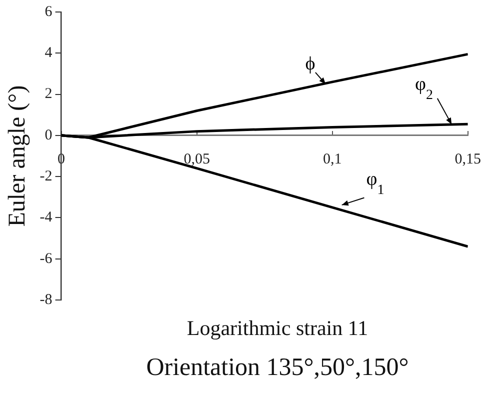  Describe the element at coordinates (310, 64) in the screenshot. I see `series-label: ϕ` at that location.